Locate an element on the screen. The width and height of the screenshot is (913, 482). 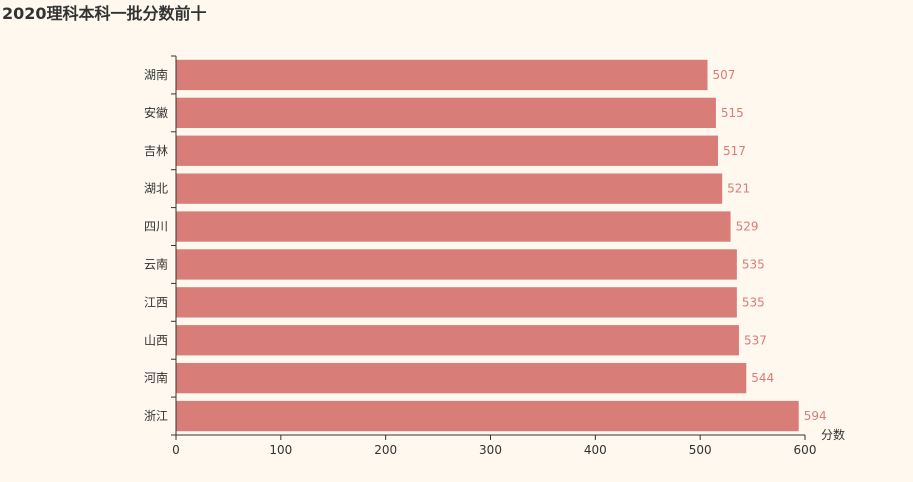
y-tick-label-5: 云南 is located at coordinates (156, 263).